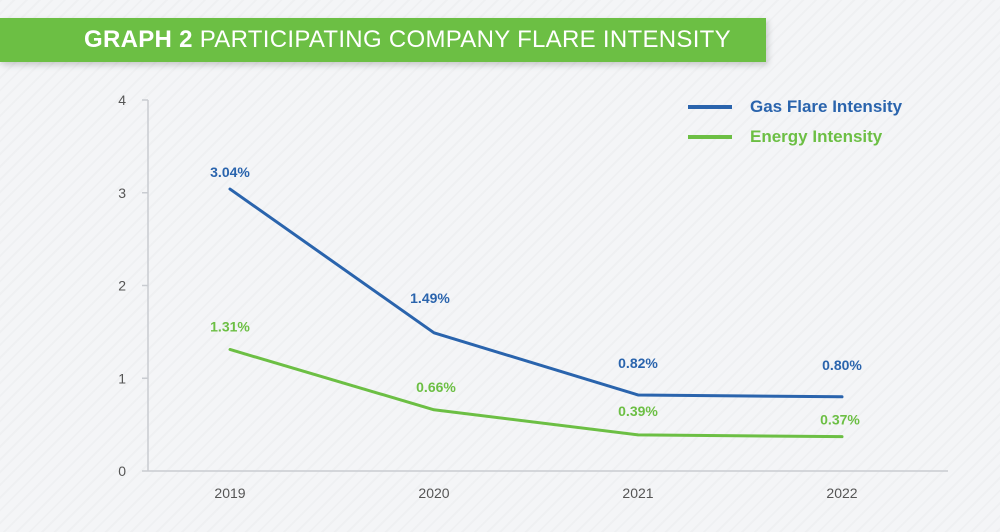 Image resolution: width=1000 pixels, height=532 pixels. Describe the element at coordinates (841, 493) in the screenshot. I see `x-tick-label: 2022` at that location.